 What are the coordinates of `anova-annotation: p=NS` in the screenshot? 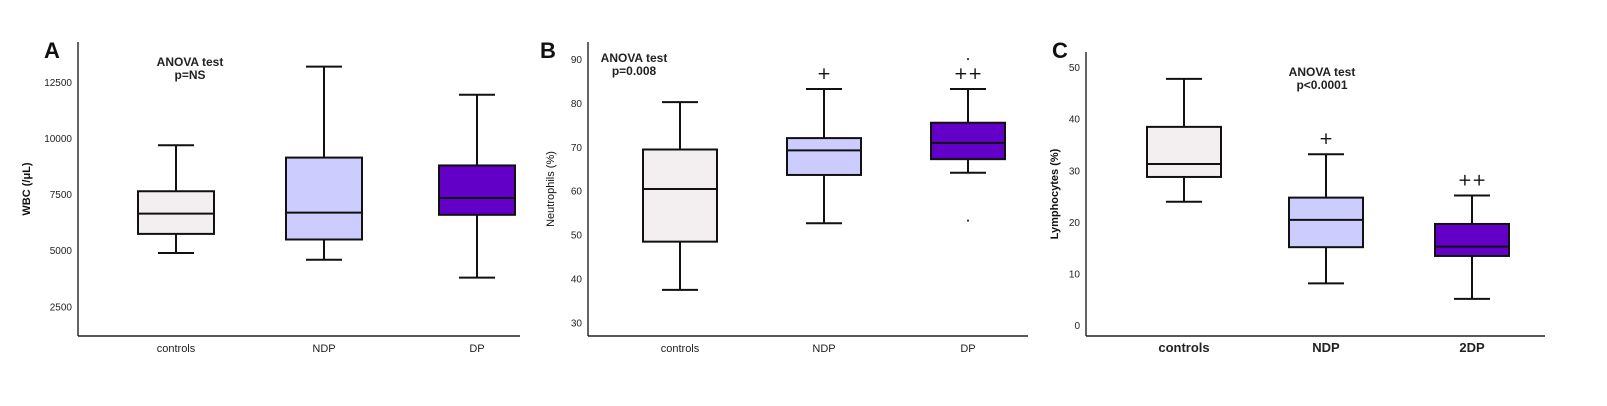 It's located at (189, 75).